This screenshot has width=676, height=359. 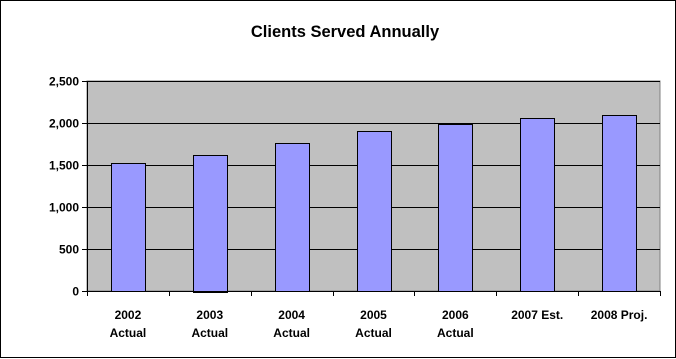 What do you see at coordinates (209, 324) in the screenshot?
I see `x-tick-label: 2003 Actual` at bounding box center [209, 324].